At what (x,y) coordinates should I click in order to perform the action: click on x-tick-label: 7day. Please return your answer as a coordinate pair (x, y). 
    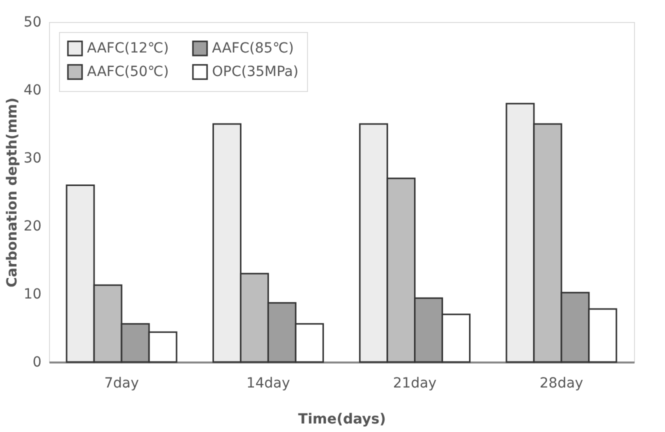
    Looking at the image, I should click on (121, 384).